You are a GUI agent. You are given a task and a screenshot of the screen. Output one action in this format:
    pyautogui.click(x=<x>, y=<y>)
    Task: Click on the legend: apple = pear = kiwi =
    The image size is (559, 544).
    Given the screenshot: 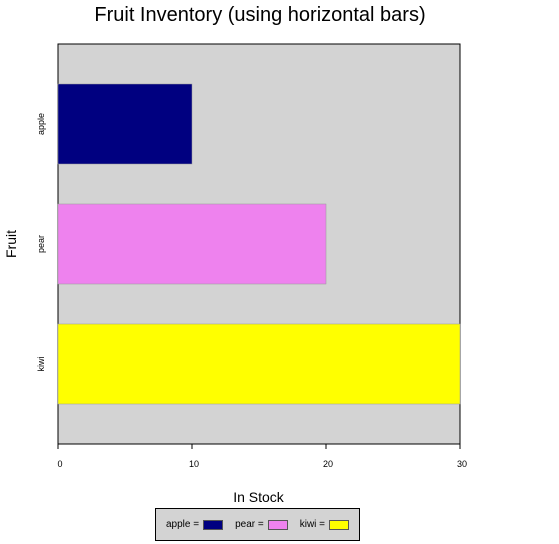 What is the action you would take?
    pyautogui.click(x=257, y=524)
    